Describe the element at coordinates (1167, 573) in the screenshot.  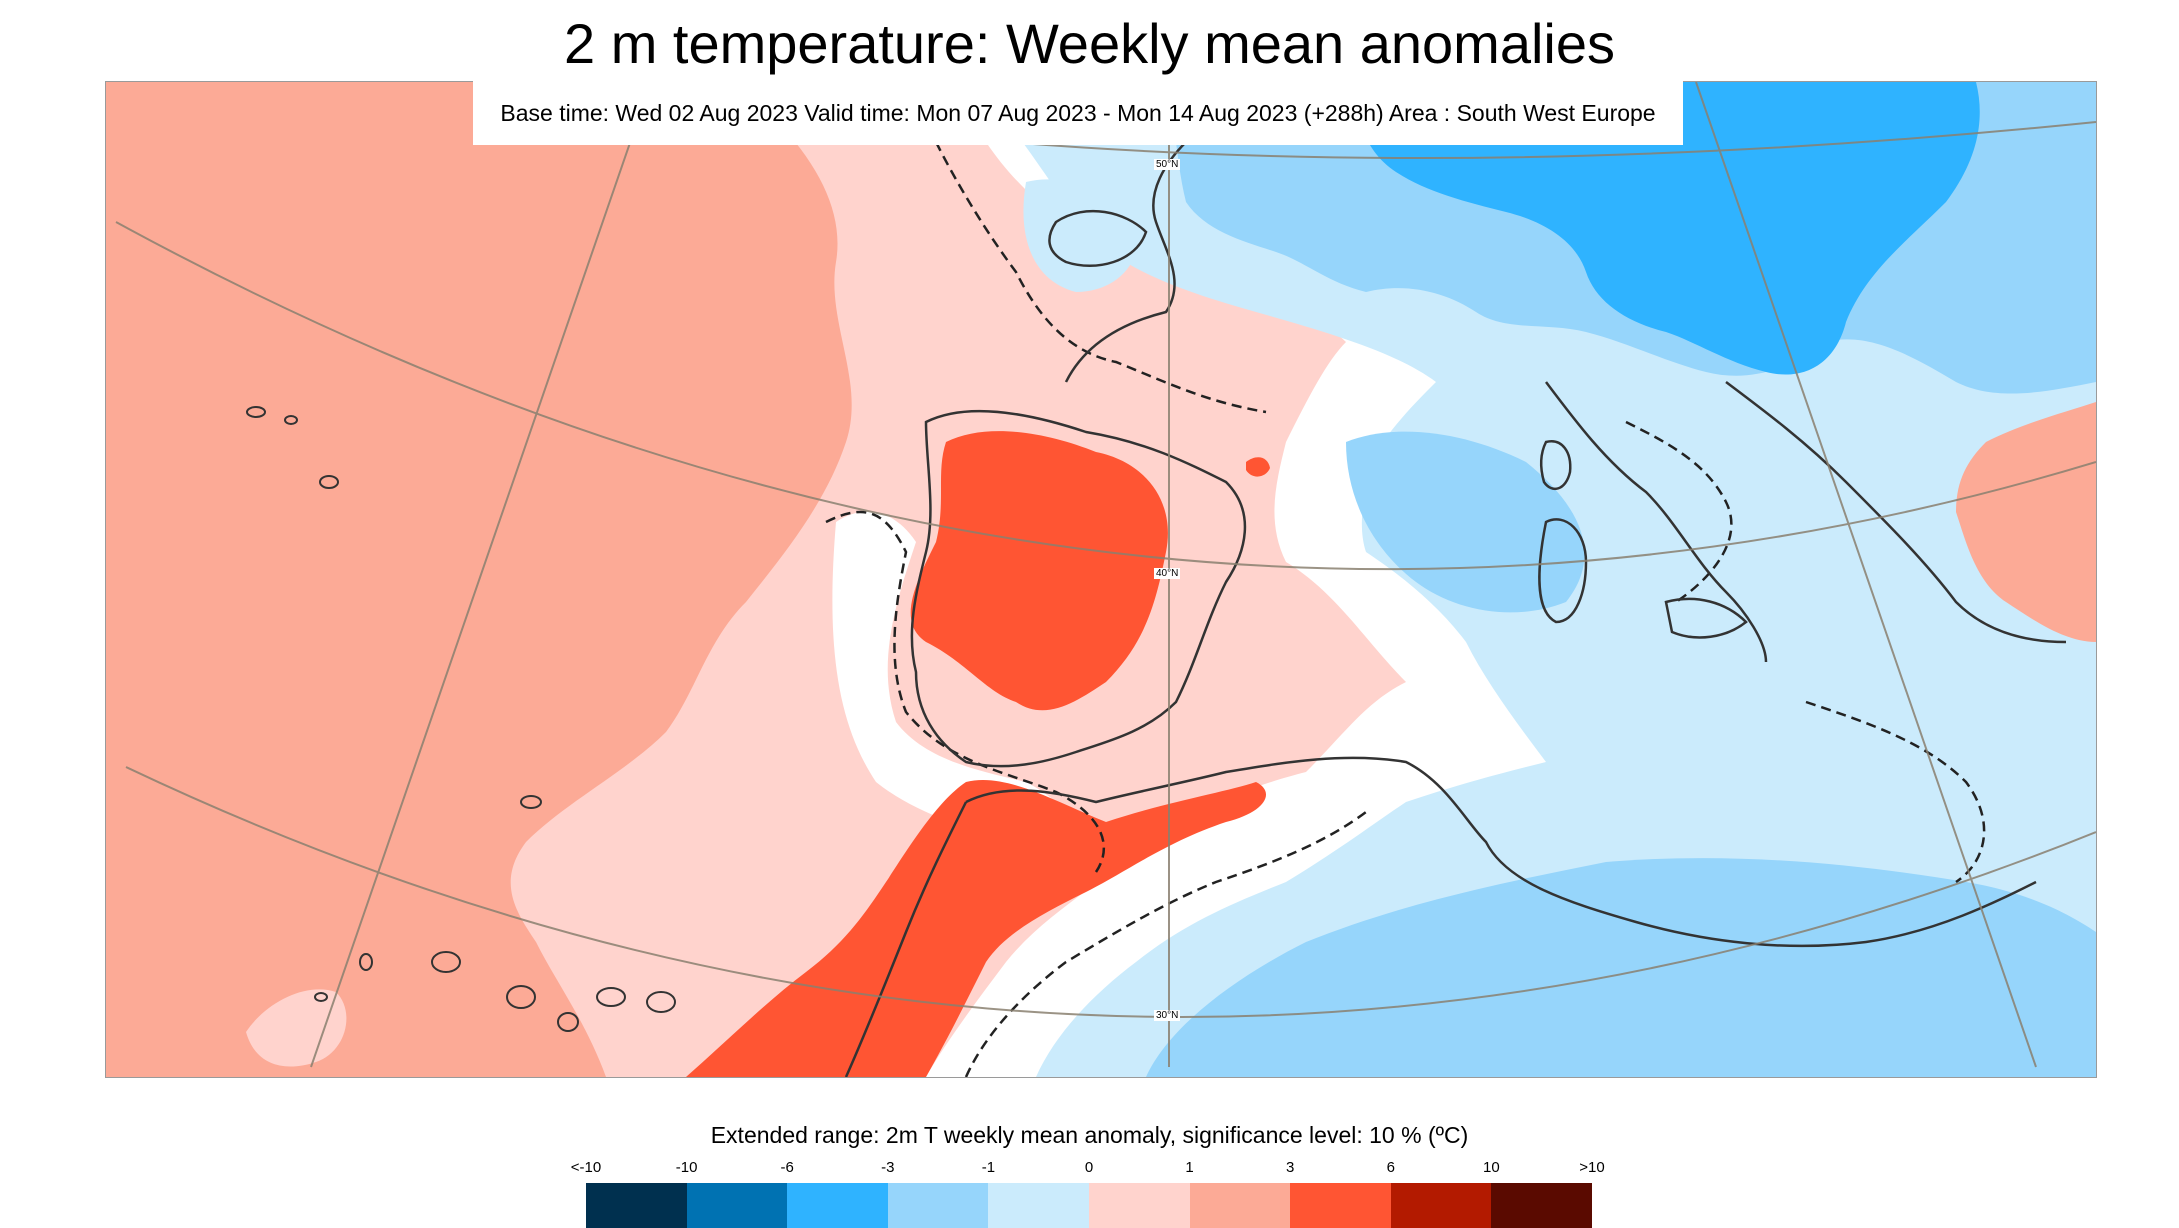
I see `latitude-label-40n: 40°N` at that location.